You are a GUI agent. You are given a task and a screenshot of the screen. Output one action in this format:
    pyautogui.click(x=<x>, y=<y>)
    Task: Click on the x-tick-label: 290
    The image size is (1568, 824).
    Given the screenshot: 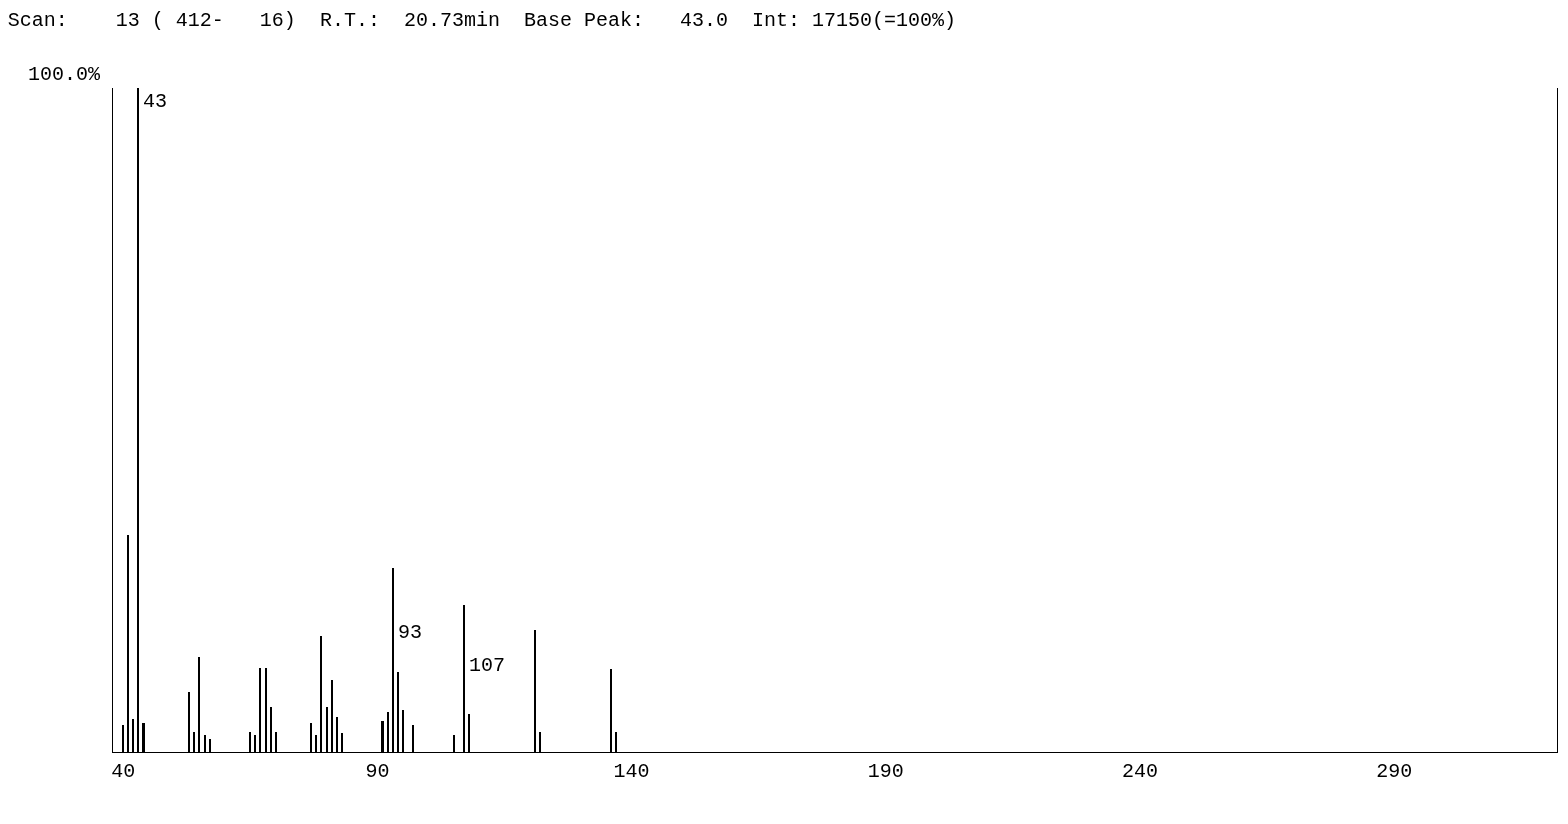 What is the action you would take?
    pyautogui.click(x=1394, y=771)
    